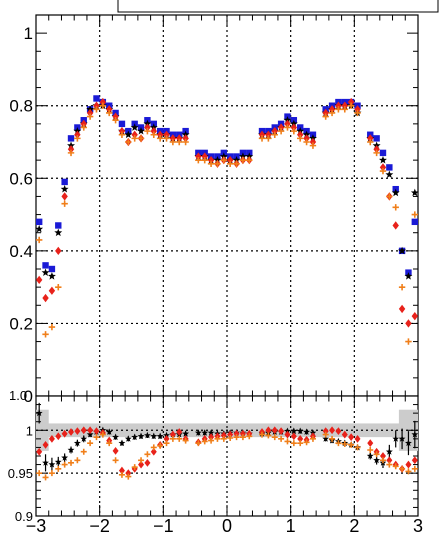 This screenshot has width=439, height=534. I want to click on x-tick-label: −1, so click(163, 525).